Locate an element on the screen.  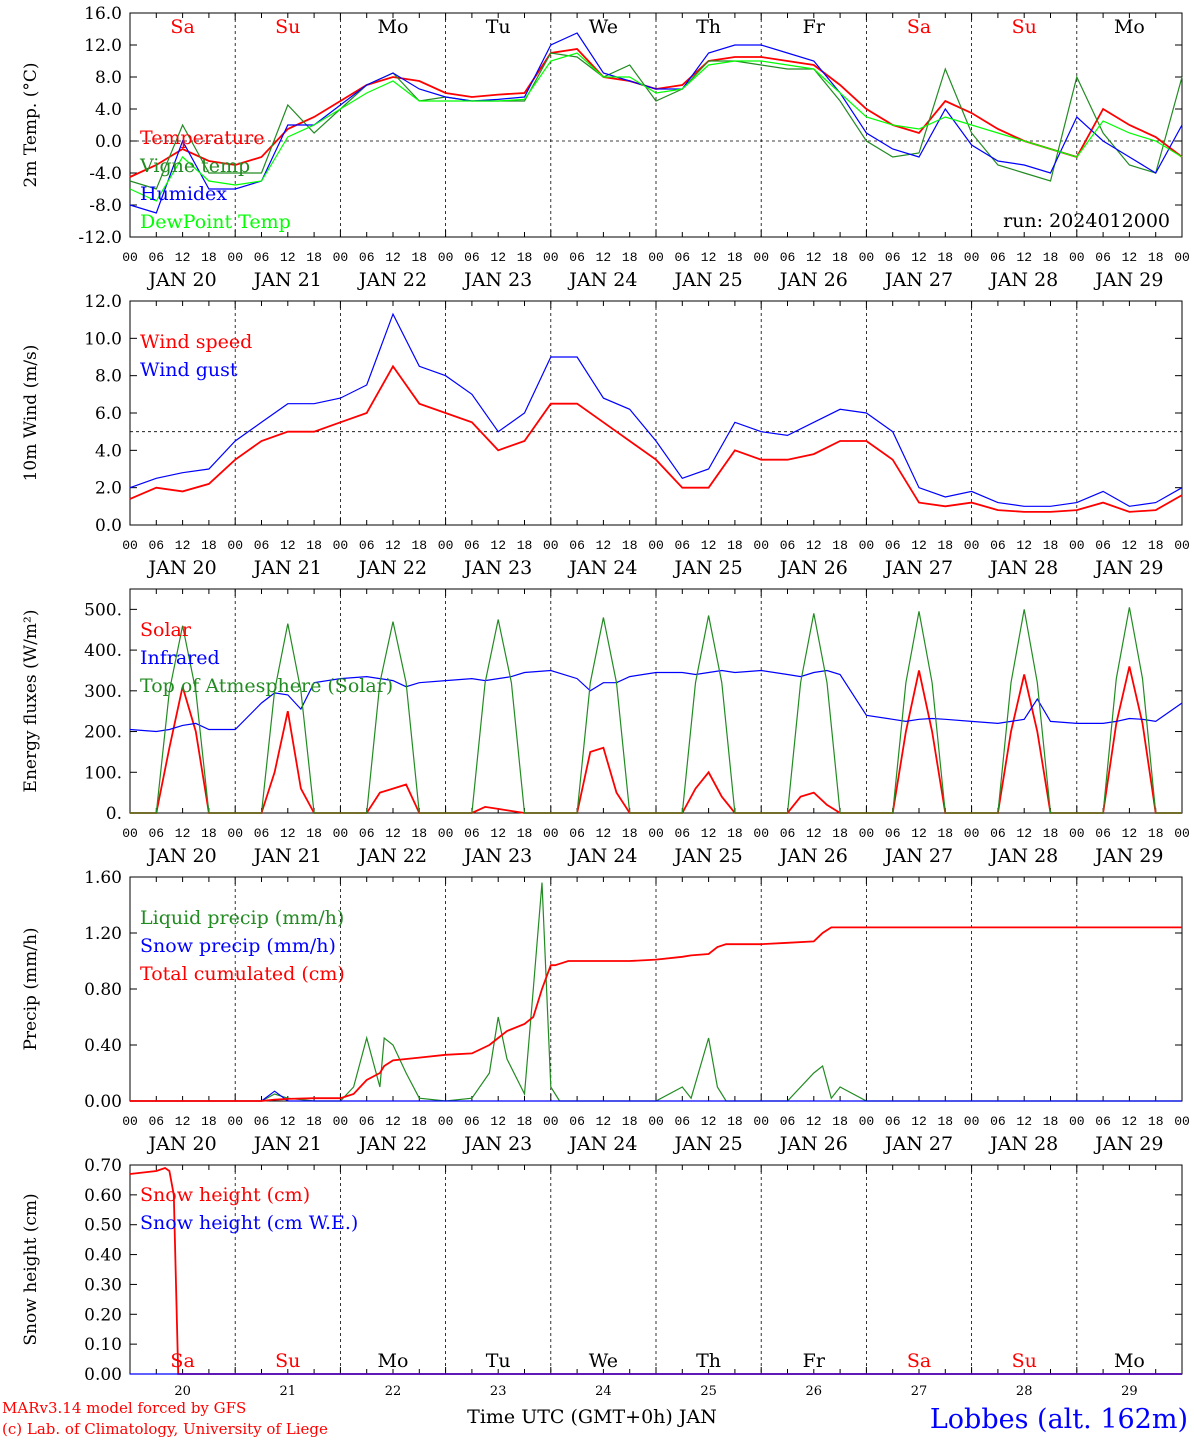
y-tick-label: 6.0 is located at coordinates (108, 414).